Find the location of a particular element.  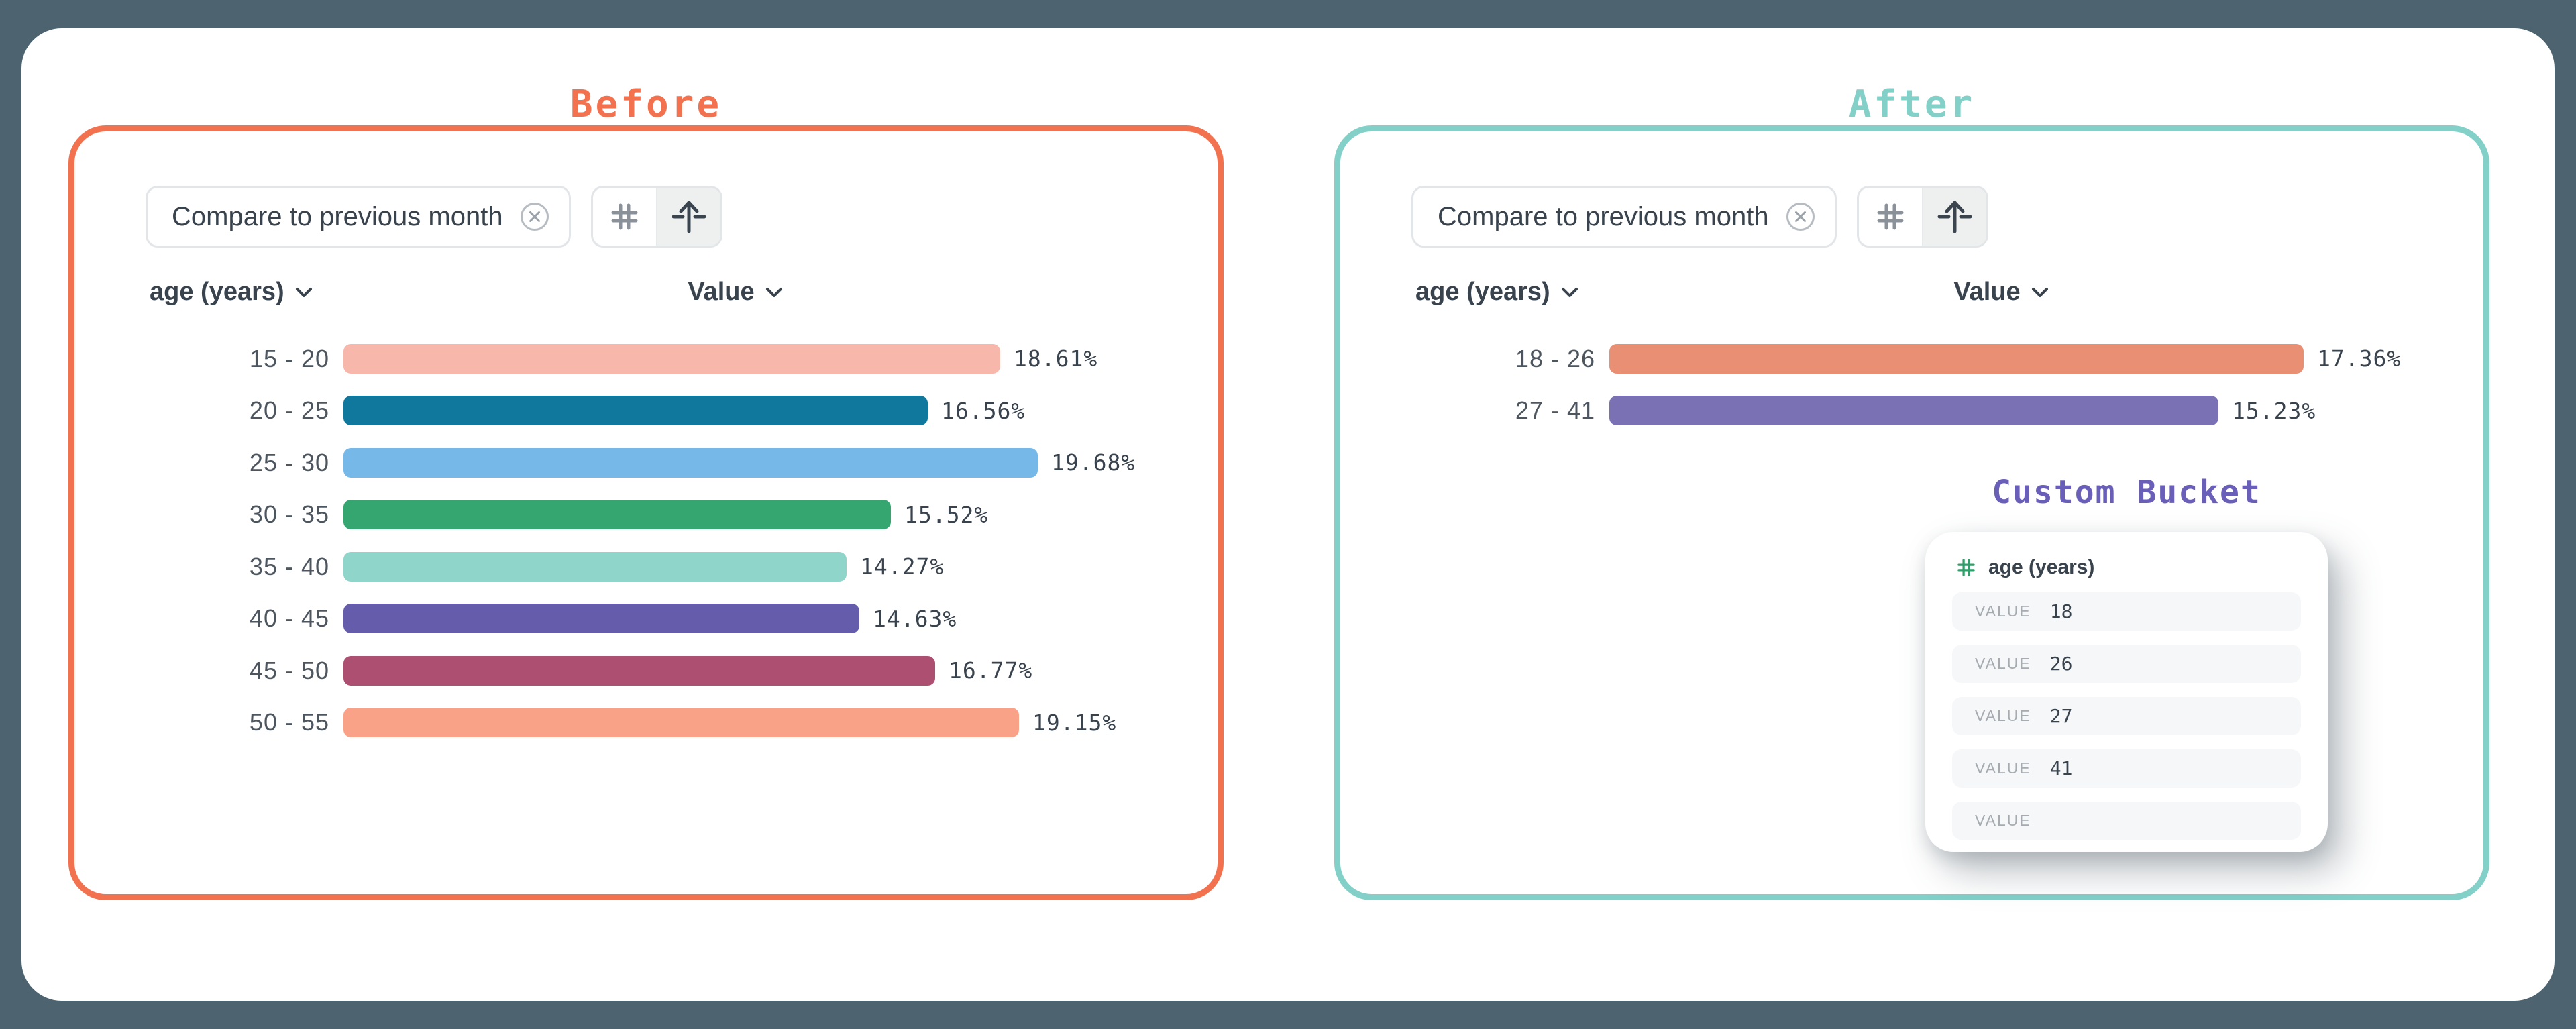

category-label: 50 - 55 is located at coordinates (289, 722).